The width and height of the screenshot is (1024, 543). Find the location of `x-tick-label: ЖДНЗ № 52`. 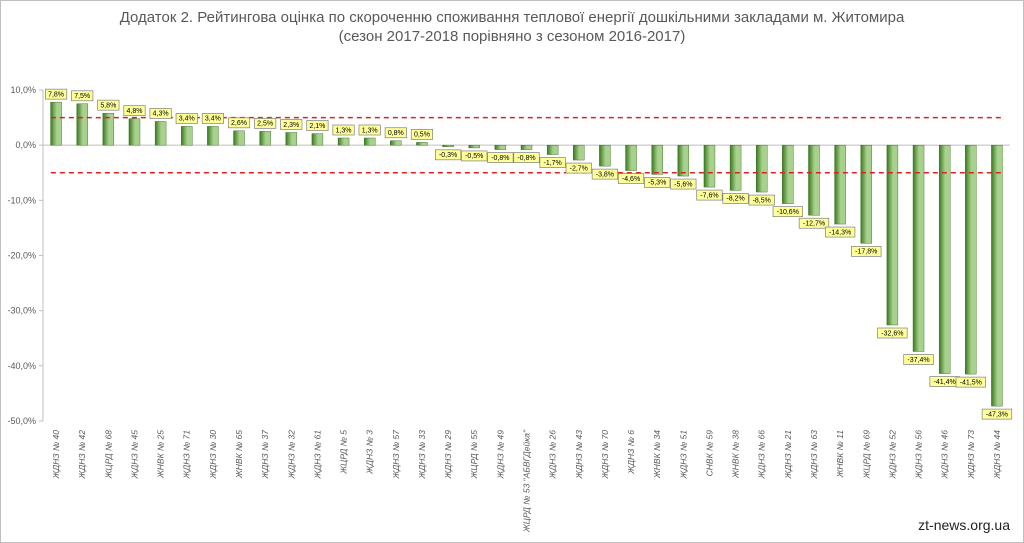

x-tick-label: ЖДНЗ № 52 is located at coordinates (892, 455).